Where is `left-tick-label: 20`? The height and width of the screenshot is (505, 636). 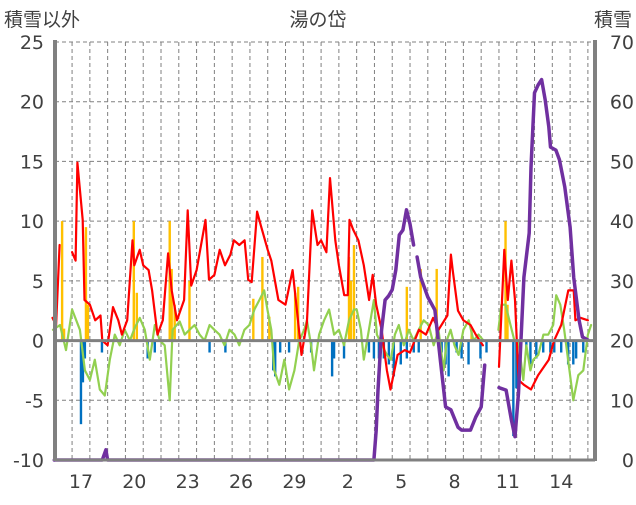
left-tick-label: 20 is located at coordinates (32, 103).